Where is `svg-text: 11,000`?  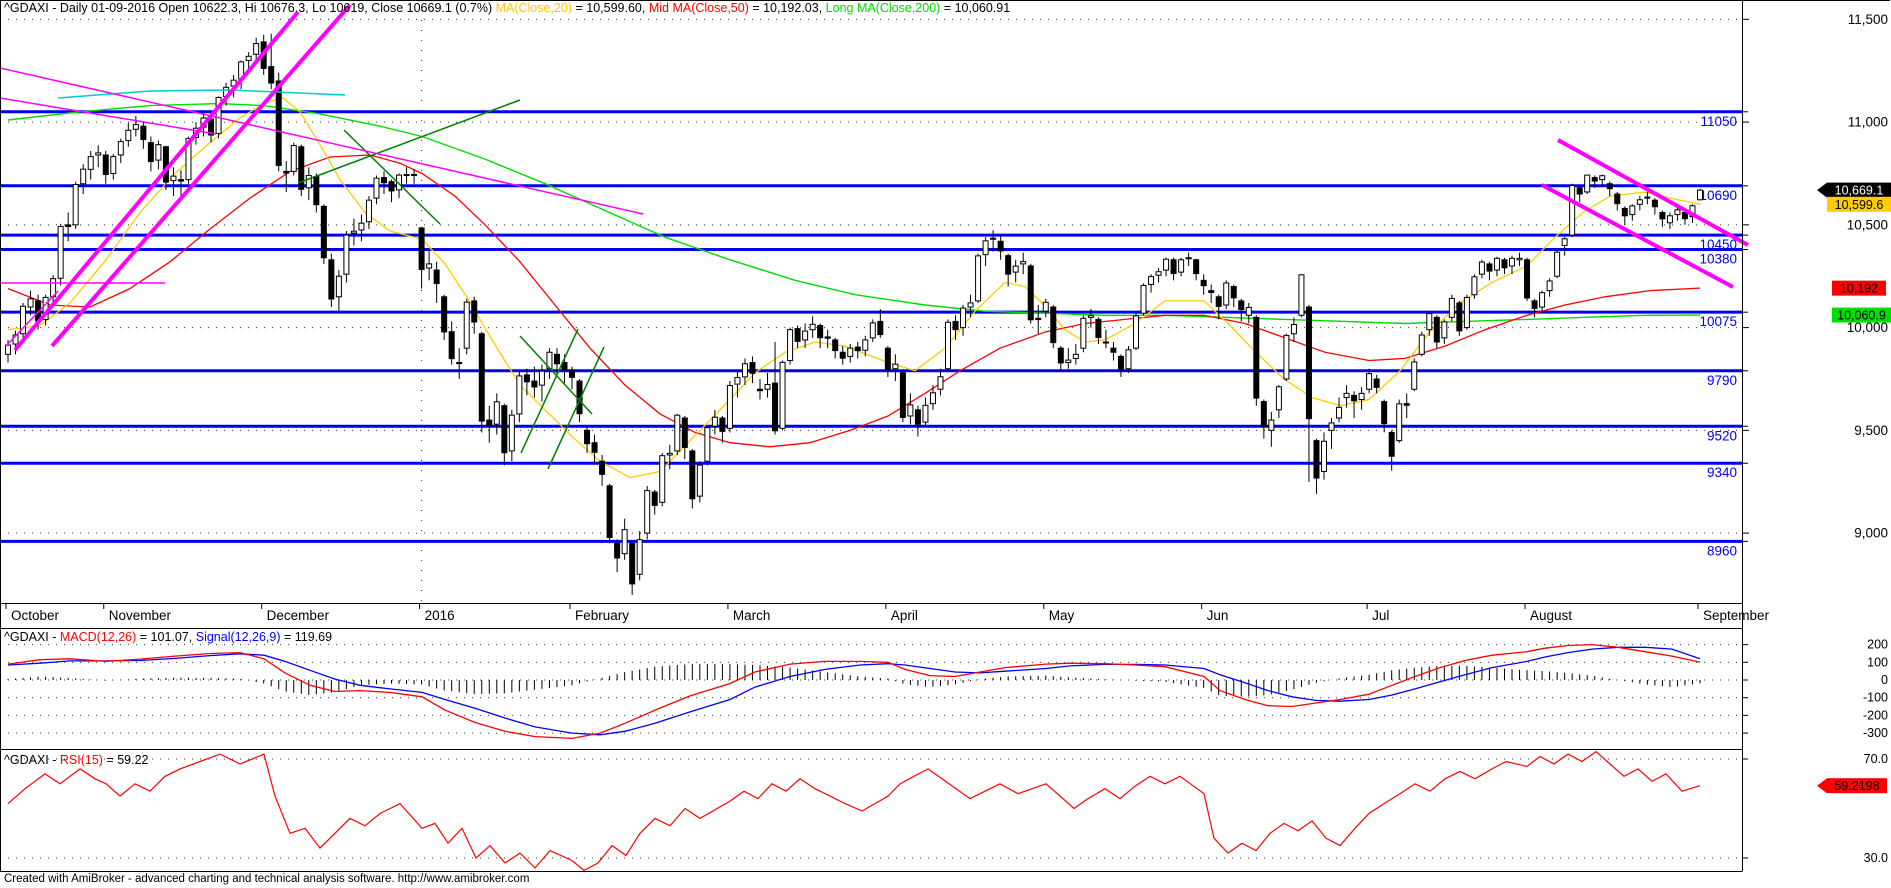 svg-text: 11,000 is located at coordinates (1868, 122).